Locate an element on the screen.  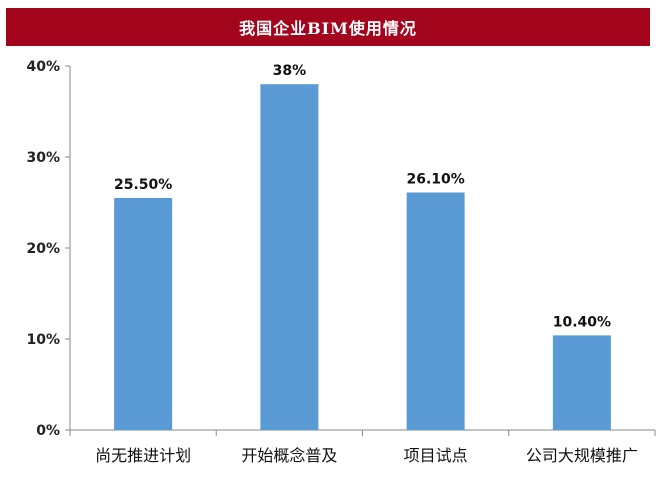
data-label: 25.50% is located at coordinates (143, 185).